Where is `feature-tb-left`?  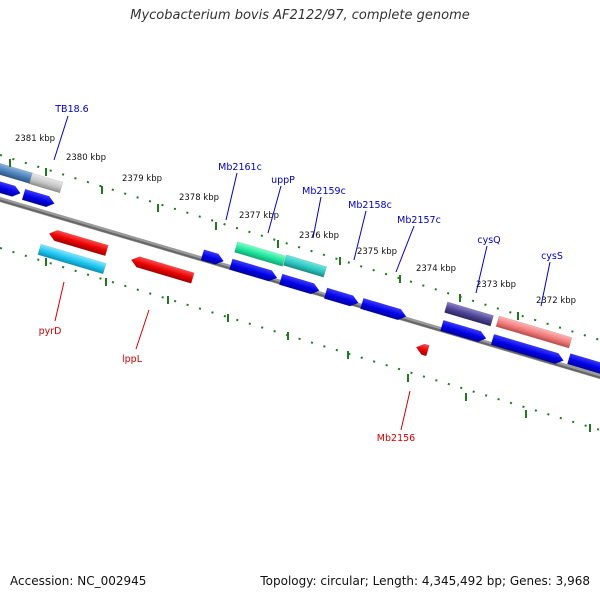 feature-tb-left is located at coordinates (16, 172).